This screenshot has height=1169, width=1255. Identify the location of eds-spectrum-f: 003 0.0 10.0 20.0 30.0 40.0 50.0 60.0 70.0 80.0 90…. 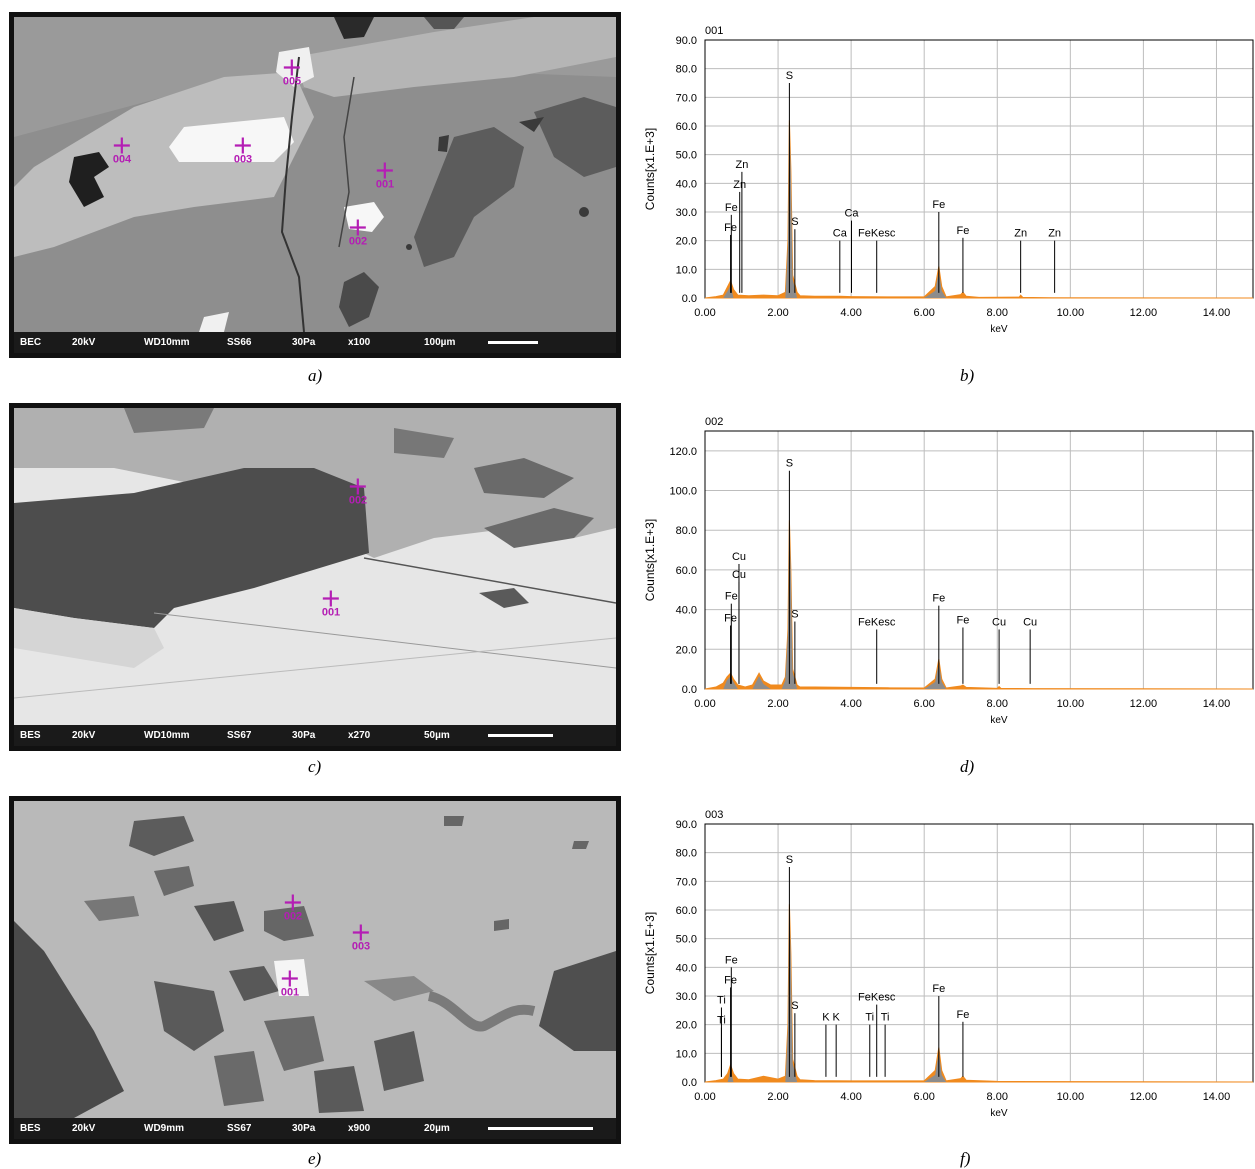
(947, 978).